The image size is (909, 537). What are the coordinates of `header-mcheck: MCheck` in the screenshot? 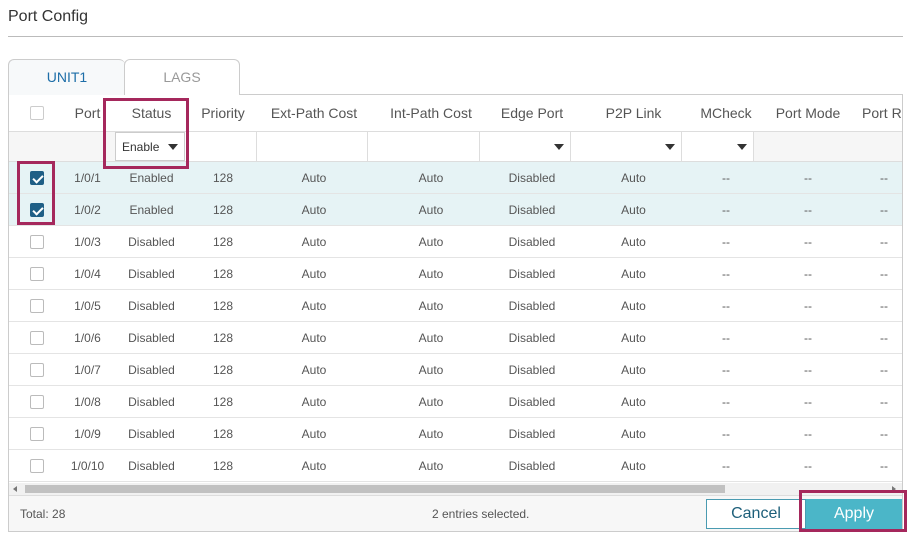 It's located at (726, 113).